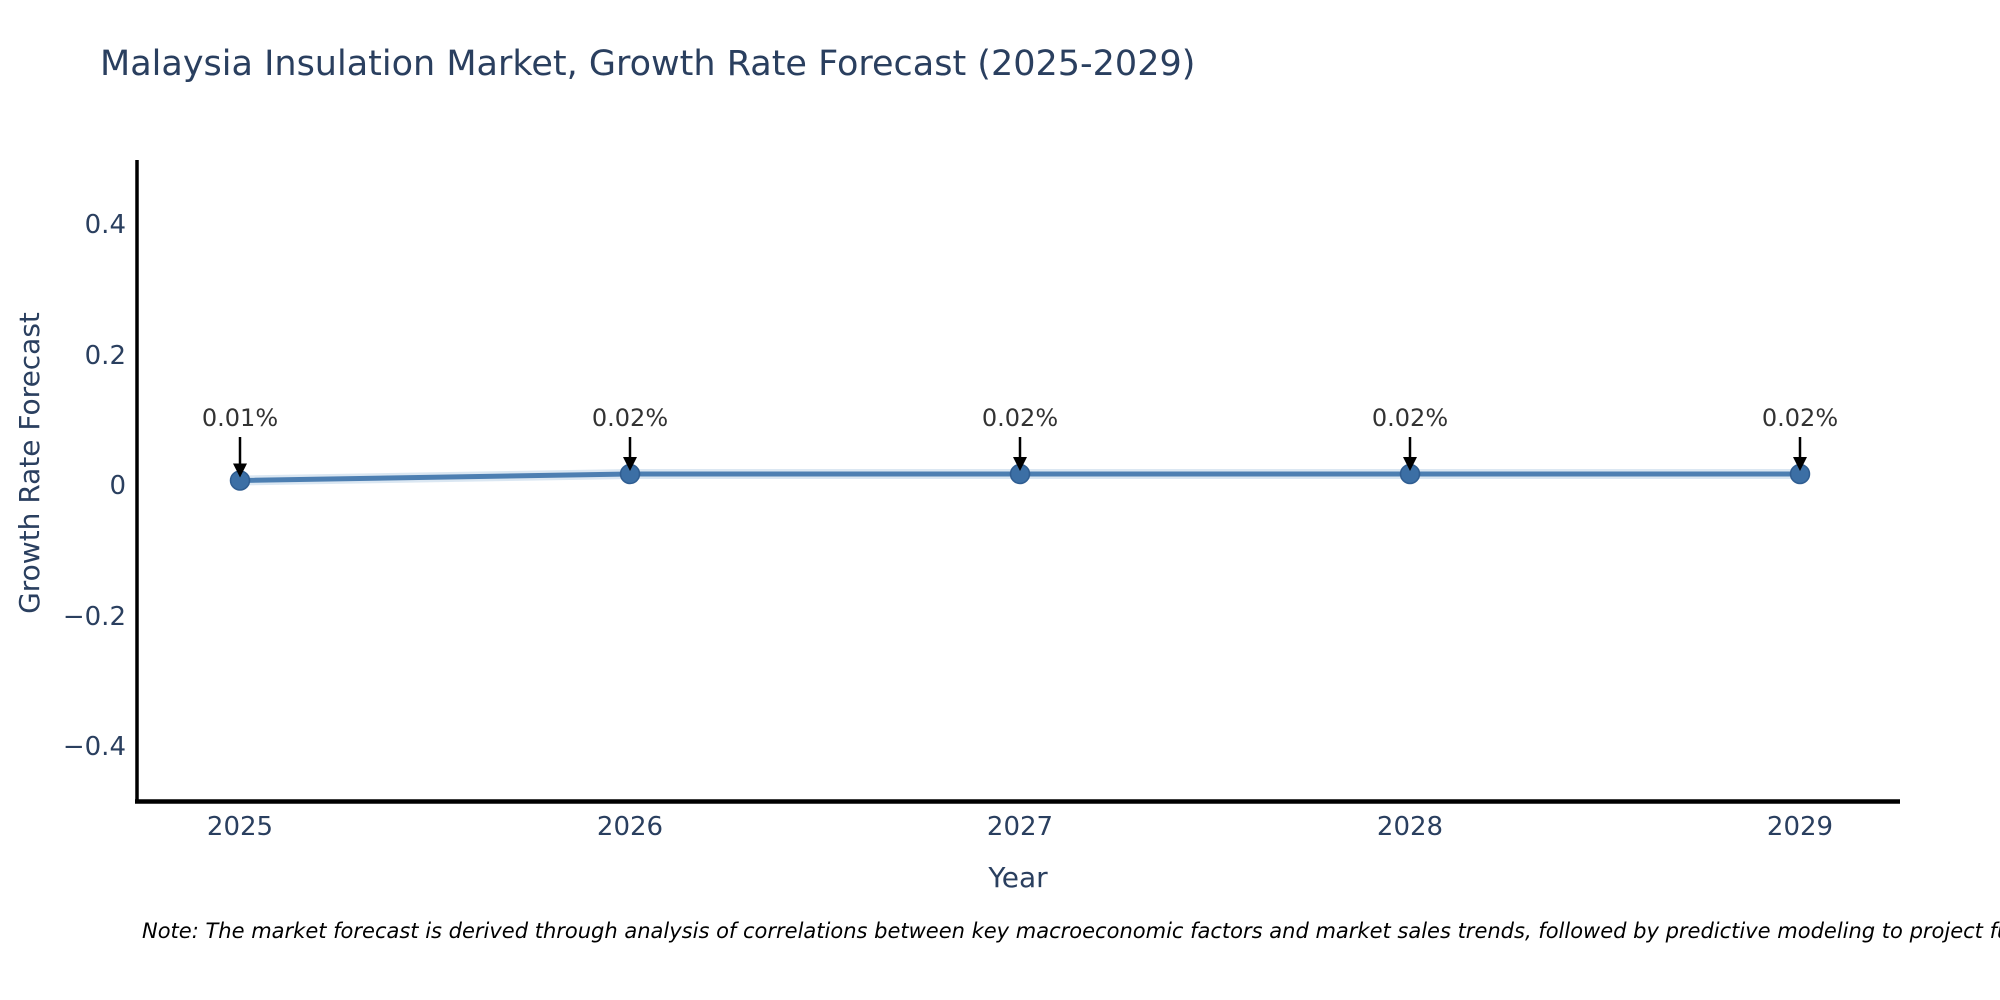 The image size is (2000, 1000). Describe the element at coordinates (1800, 827) in the screenshot. I see `x-tick-label: 2029` at that location.